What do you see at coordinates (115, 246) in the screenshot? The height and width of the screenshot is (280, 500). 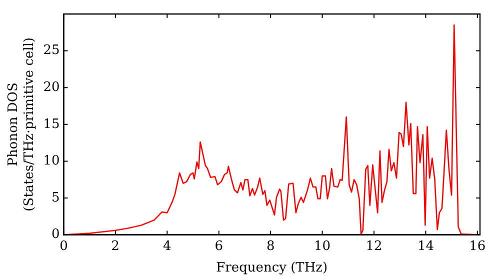 I see `x-tick-label: 2` at bounding box center [115, 246].